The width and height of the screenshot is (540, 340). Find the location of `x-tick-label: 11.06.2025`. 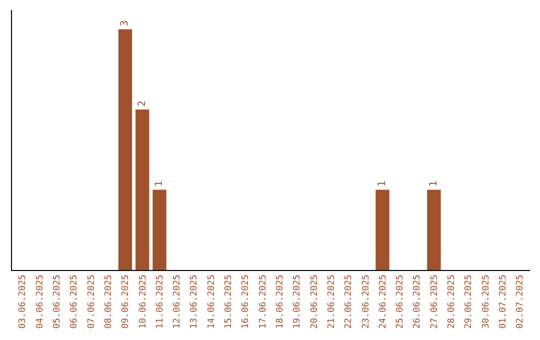

x-tick-label: 11.06.2025 is located at coordinates (160, 301).